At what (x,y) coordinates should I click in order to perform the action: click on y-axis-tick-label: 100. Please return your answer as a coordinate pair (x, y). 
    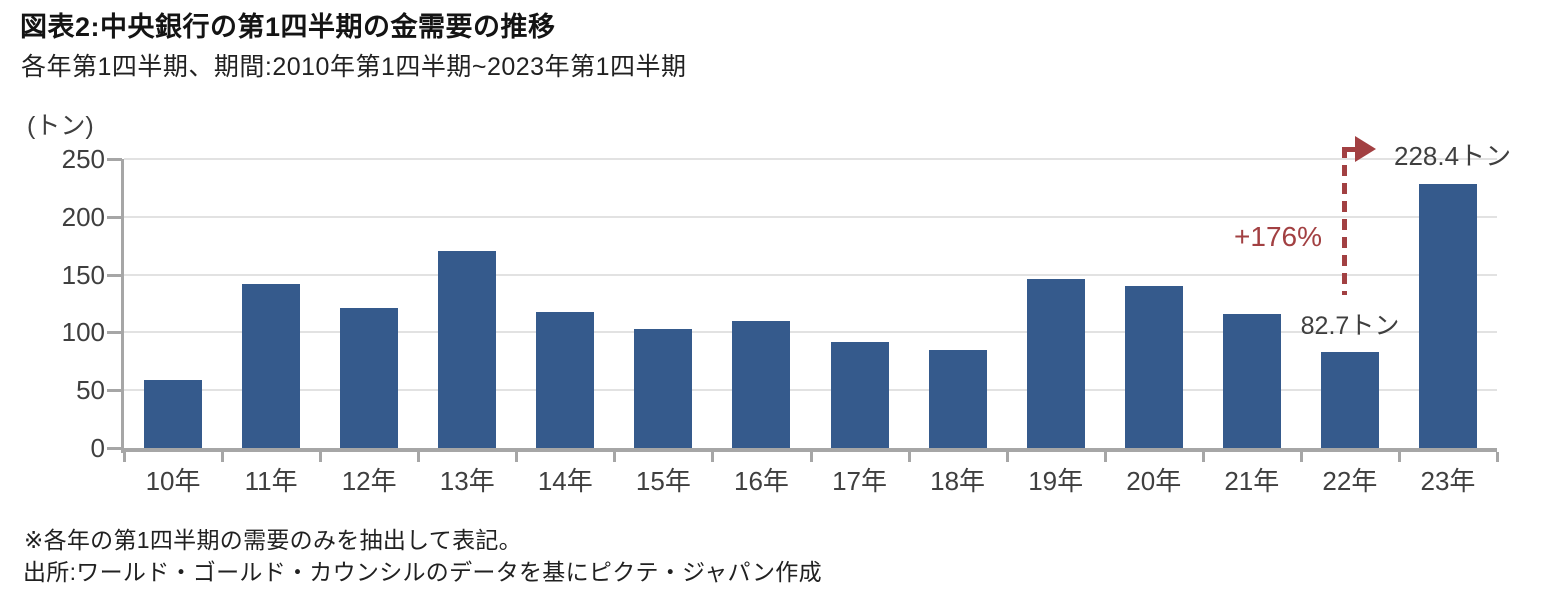
    Looking at the image, I should click on (83, 332).